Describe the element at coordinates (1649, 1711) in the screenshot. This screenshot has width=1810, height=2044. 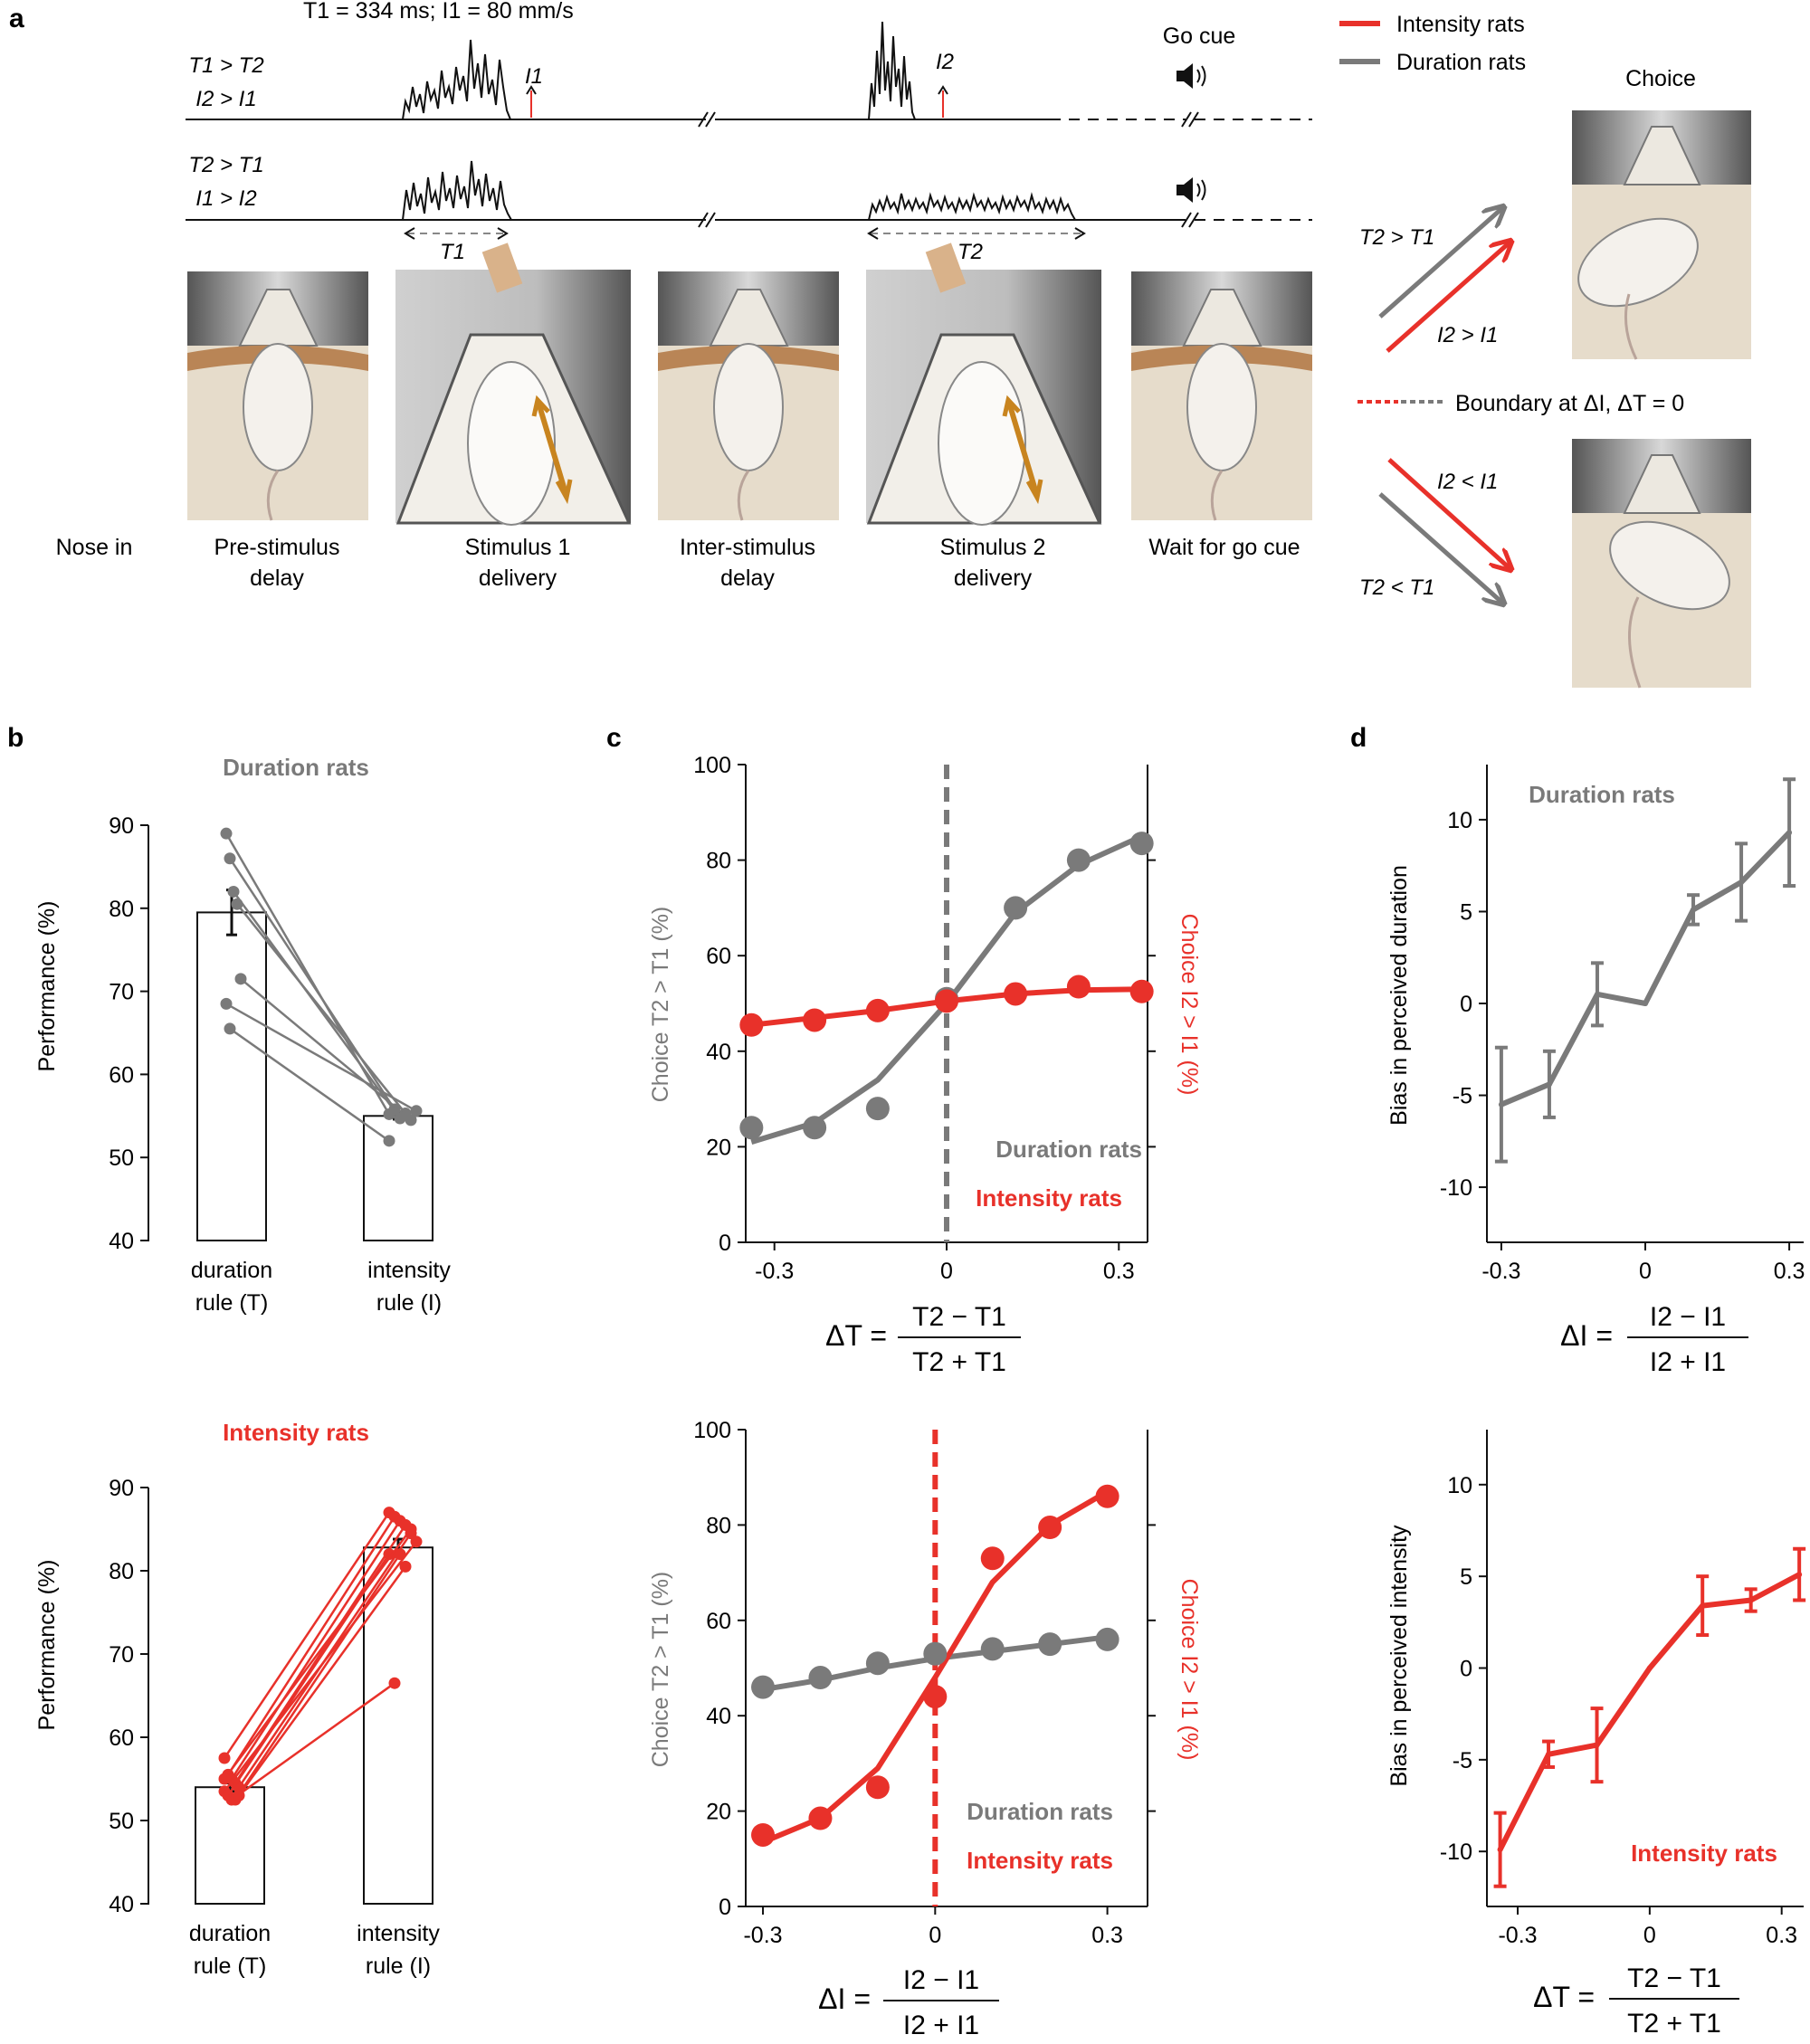
I see `bias-line` at that location.